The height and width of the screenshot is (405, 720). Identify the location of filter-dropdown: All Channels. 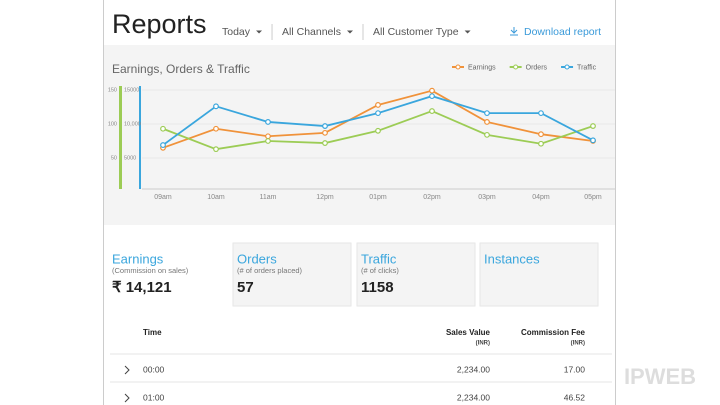
(311, 32).